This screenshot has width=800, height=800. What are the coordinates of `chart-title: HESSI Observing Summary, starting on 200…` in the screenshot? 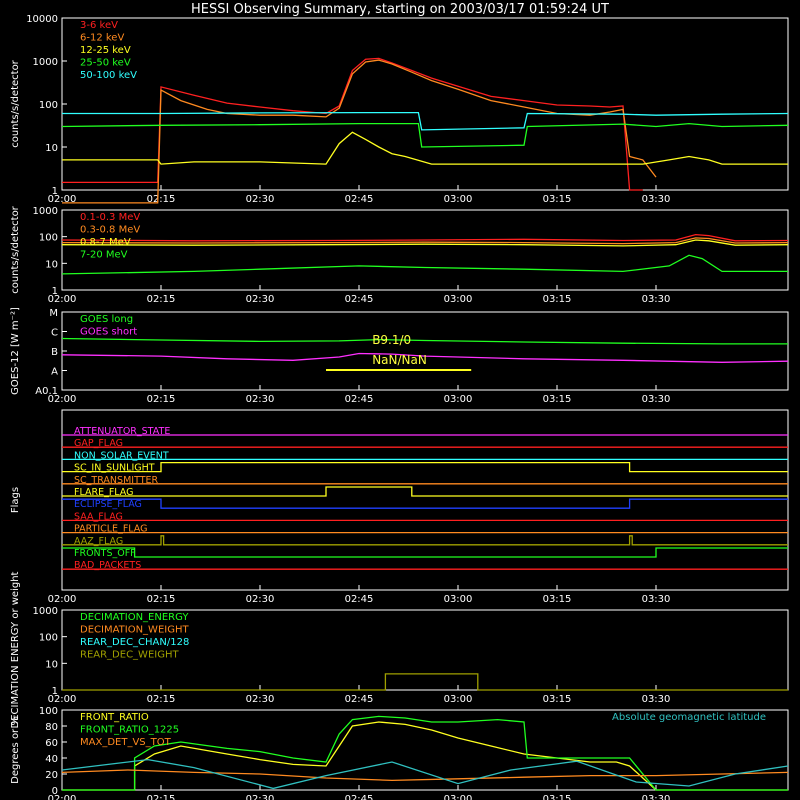 It's located at (400, 9).